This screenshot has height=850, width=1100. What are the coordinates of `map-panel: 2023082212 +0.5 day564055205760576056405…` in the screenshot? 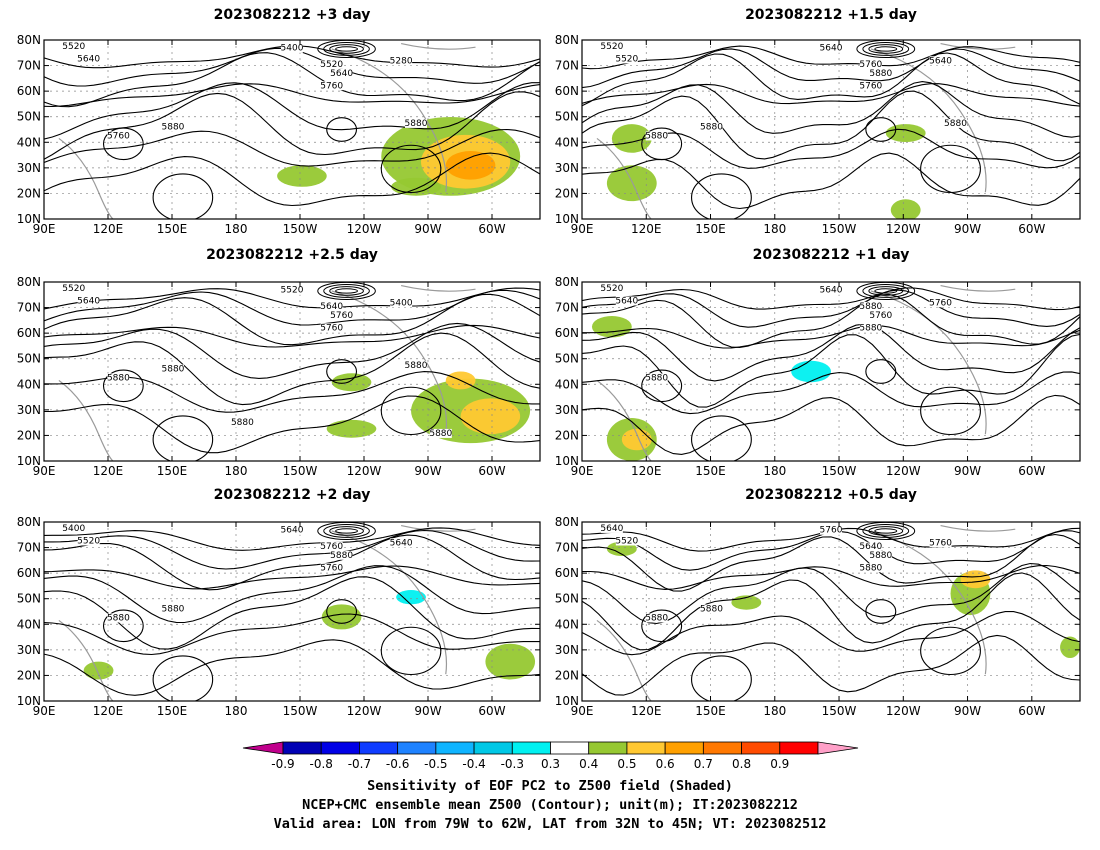 It's located at (818, 602).